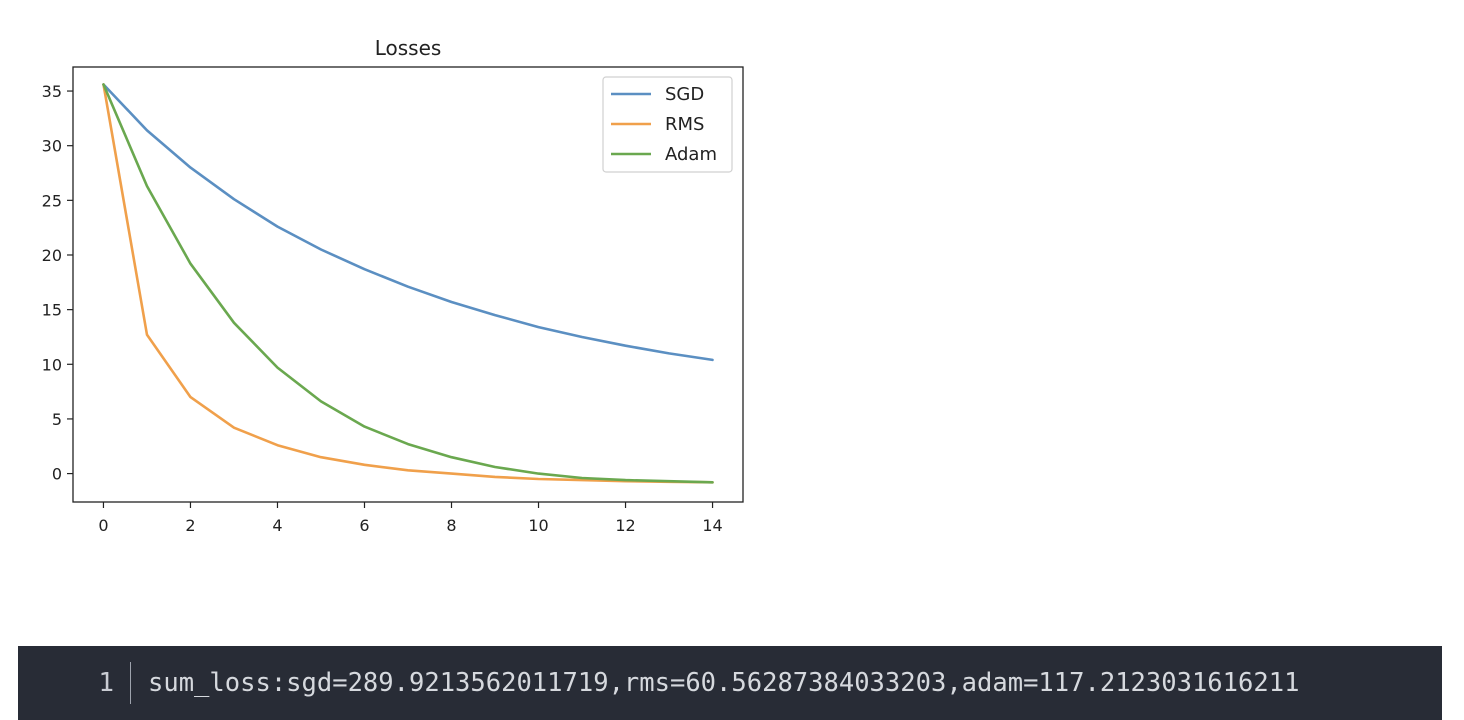  What do you see at coordinates (52, 364) in the screenshot?
I see `y-tick-label: 10` at bounding box center [52, 364].